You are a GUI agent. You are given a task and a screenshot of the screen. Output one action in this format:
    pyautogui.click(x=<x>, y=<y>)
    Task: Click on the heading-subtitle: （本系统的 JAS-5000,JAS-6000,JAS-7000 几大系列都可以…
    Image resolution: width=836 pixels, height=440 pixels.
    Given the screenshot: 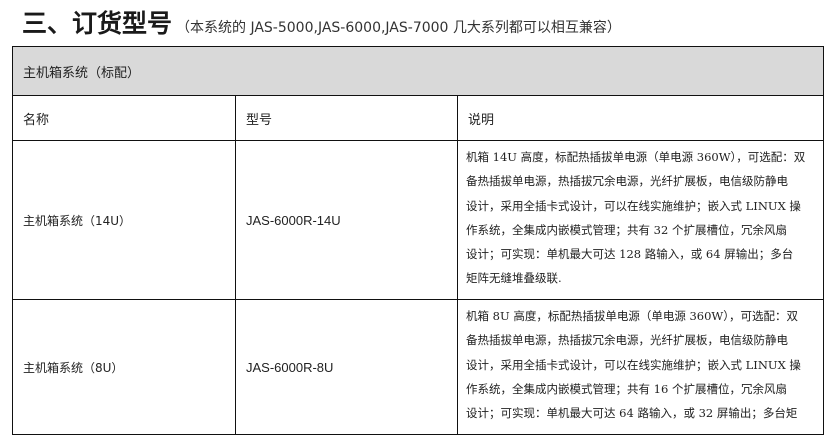 What is the action you would take?
    pyautogui.click(x=398, y=28)
    